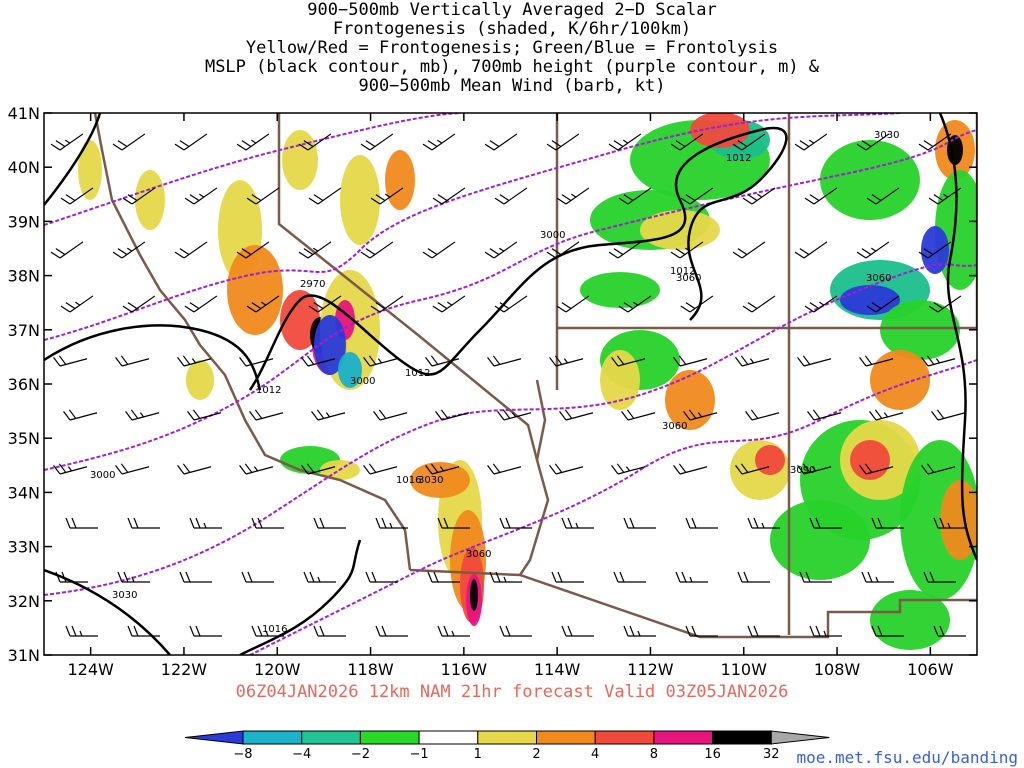 The image size is (1024, 768). I want to click on x-tick-label: 124W, so click(90, 669).